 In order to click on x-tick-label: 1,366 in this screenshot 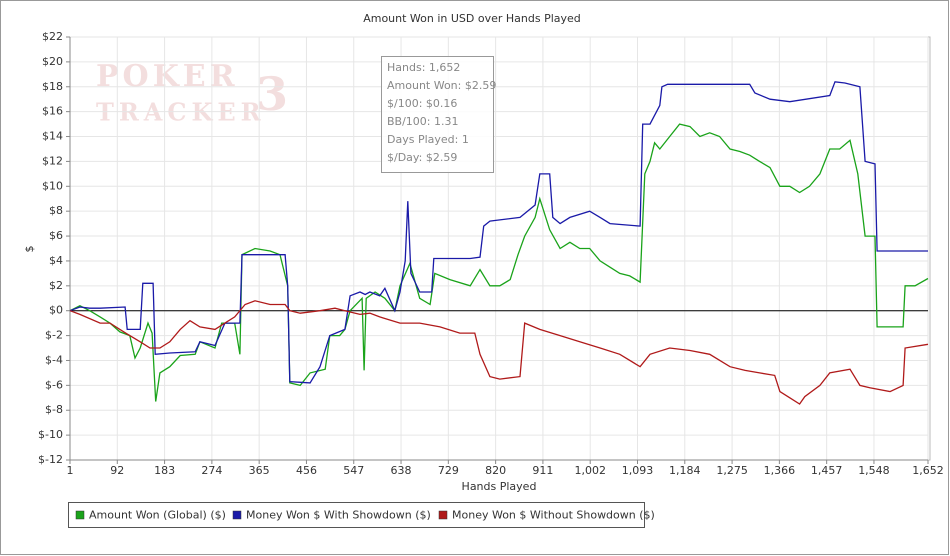, I will do `click(780, 470)`.